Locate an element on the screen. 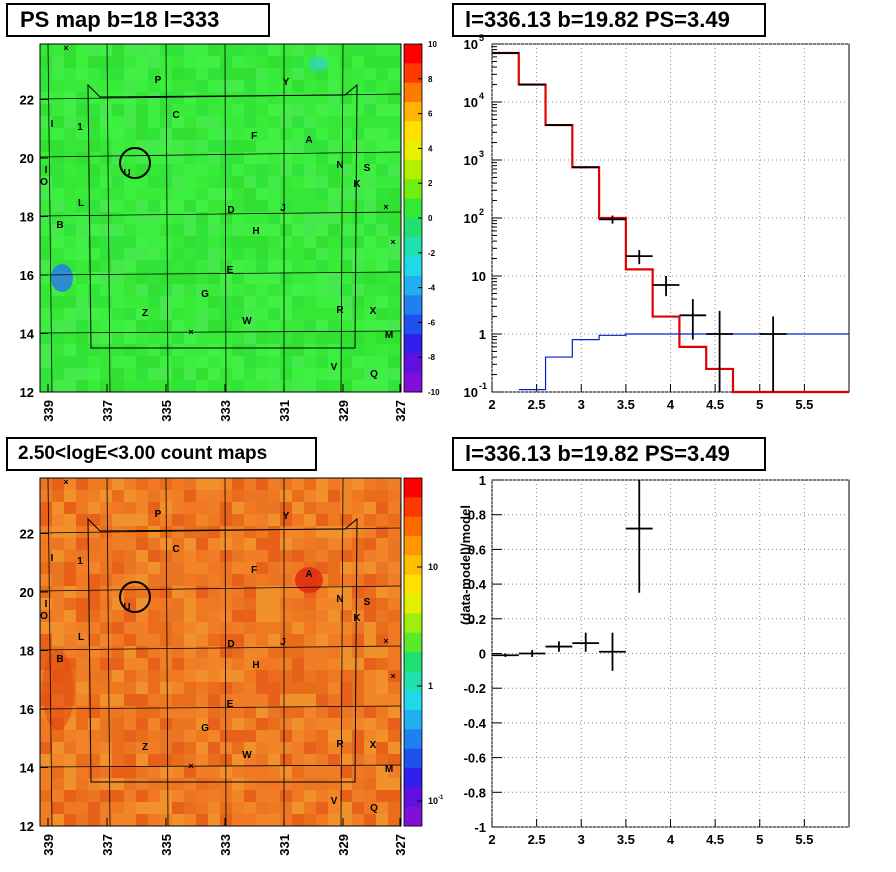 The width and height of the screenshot is (896, 872). map-source-label: I is located at coordinates (52, 124).